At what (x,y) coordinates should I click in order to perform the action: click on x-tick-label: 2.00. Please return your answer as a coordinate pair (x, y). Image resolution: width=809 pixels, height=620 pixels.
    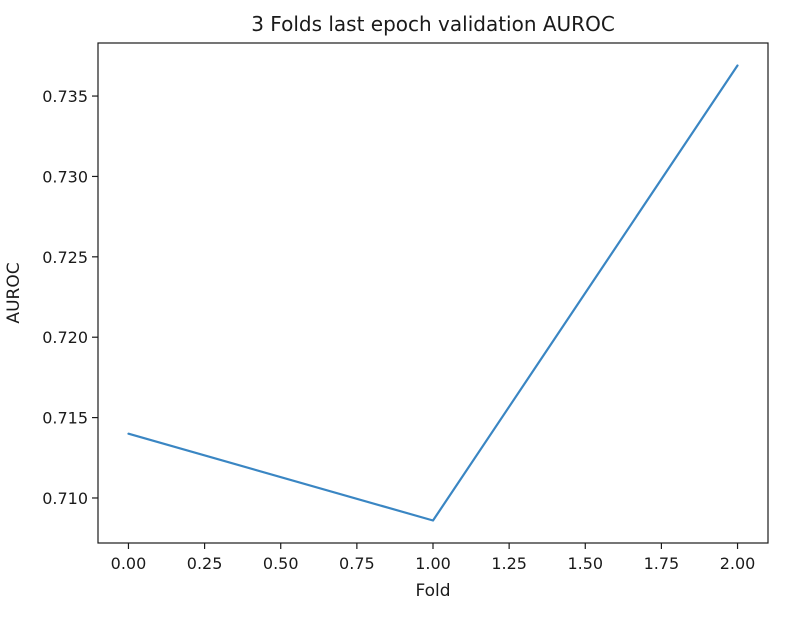
    Looking at the image, I should click on (738, 563).